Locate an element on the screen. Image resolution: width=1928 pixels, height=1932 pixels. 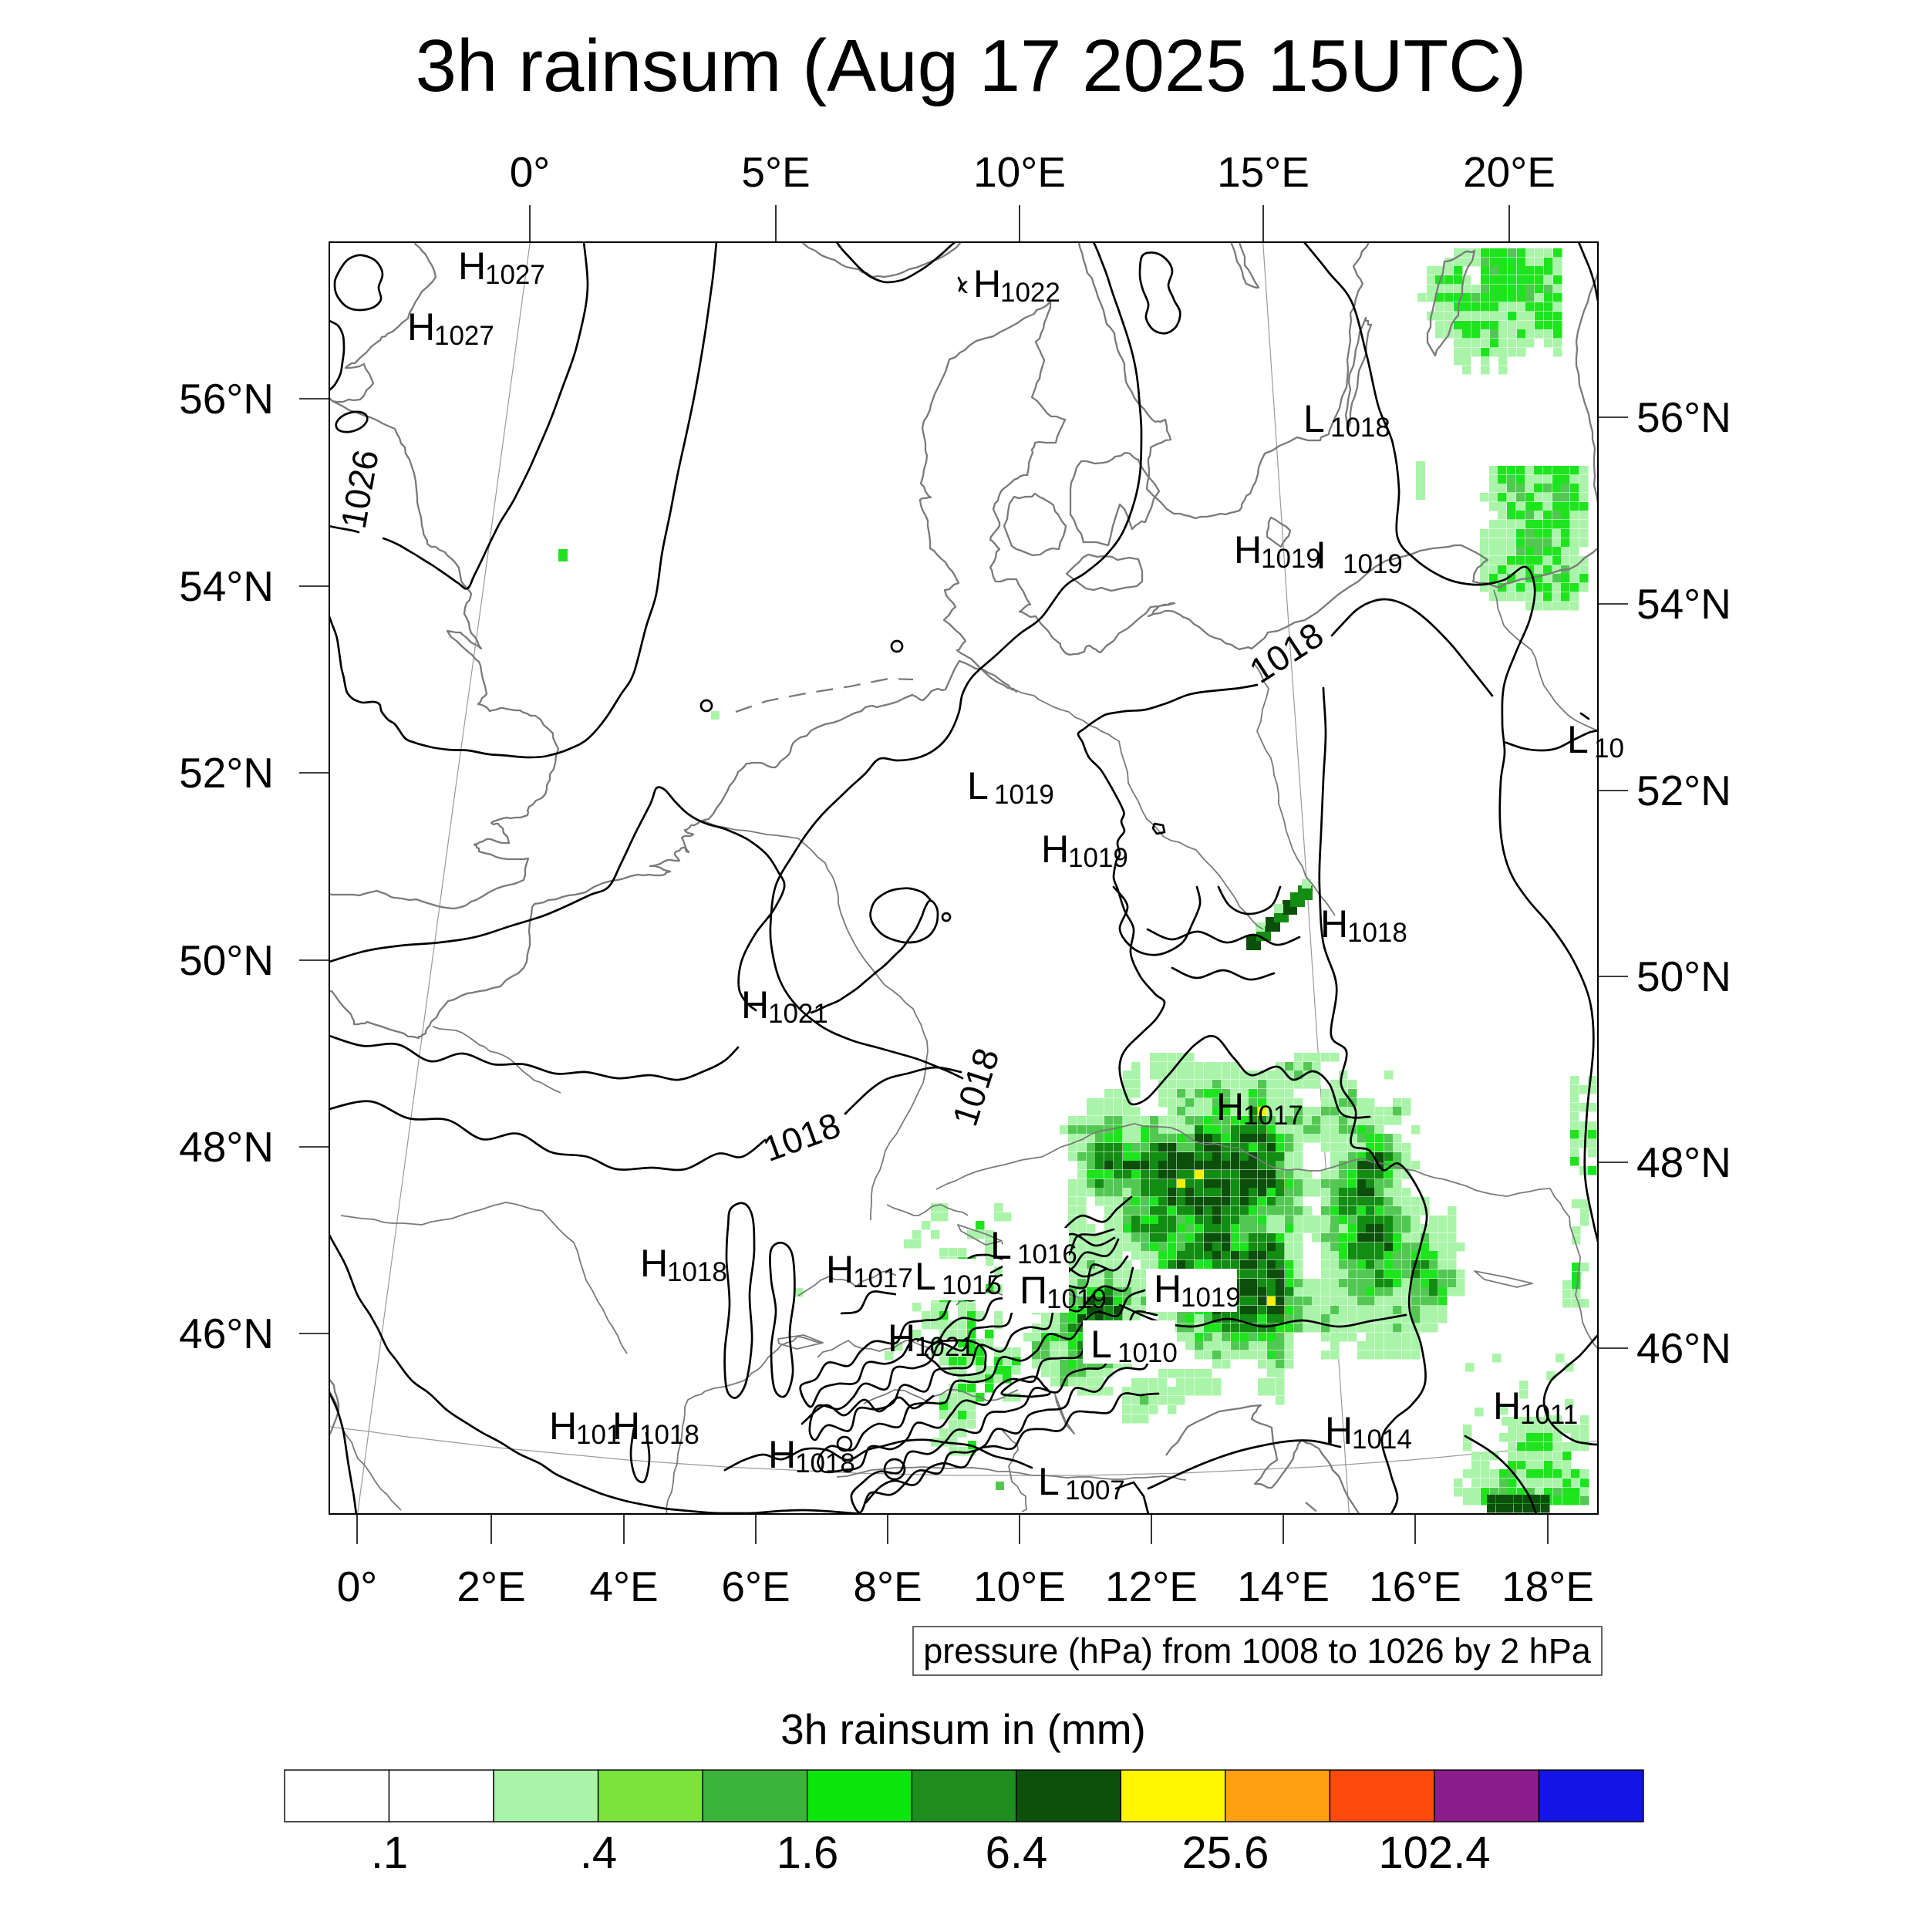
svg-text: 1010 is located at coordinates (1147, 1353).